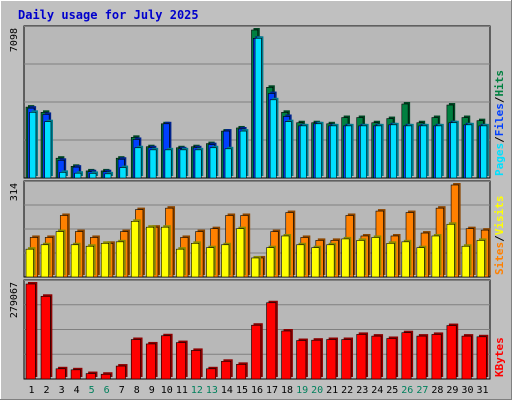 The image size is (512, 405). What do you see at coordinates (287, 390) in the screenshot?
I see `day-label-18: 18` at bounding box center [287, 390].